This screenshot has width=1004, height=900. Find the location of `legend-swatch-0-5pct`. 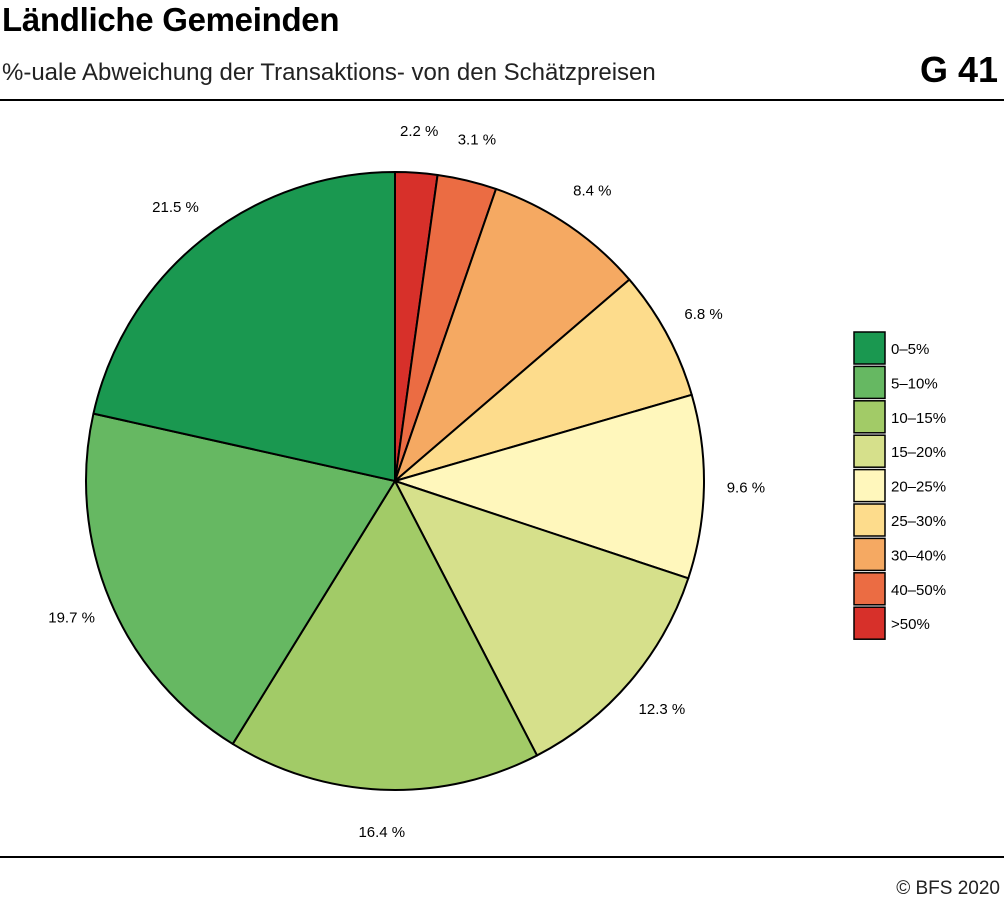

legend-swatch-0-5pct is located at coordinates (869, 348).